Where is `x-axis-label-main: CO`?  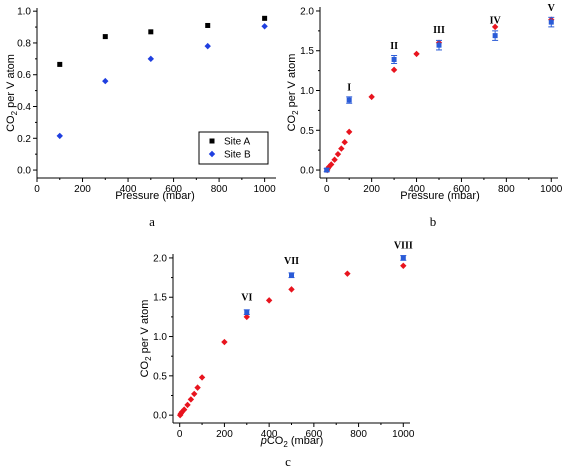 x-axis-label-main: CO is located at coordinates (275, 441).